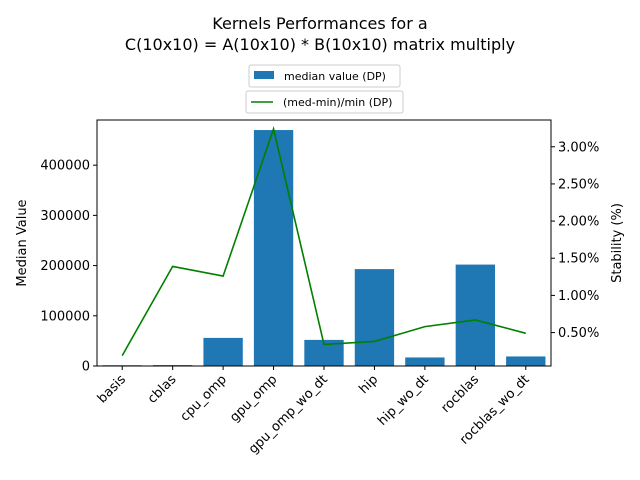 The image size is (640, 480). I want to click on legend-bar-box, so click(324, 76).